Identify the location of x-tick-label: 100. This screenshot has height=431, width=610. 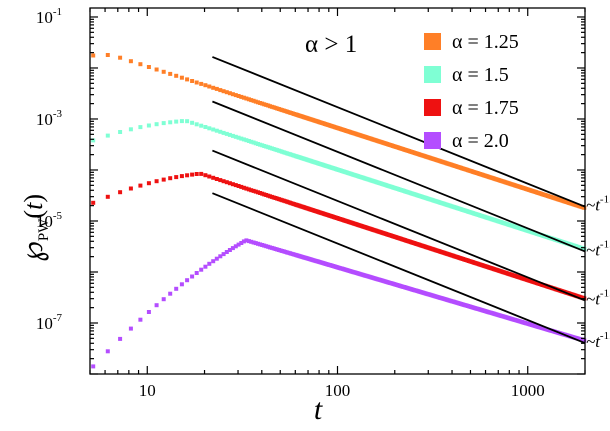
(338, 390).